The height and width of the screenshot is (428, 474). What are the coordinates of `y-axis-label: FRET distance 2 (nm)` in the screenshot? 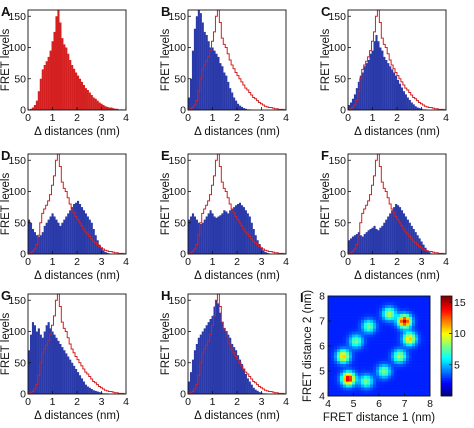 It's located at (308, 346).